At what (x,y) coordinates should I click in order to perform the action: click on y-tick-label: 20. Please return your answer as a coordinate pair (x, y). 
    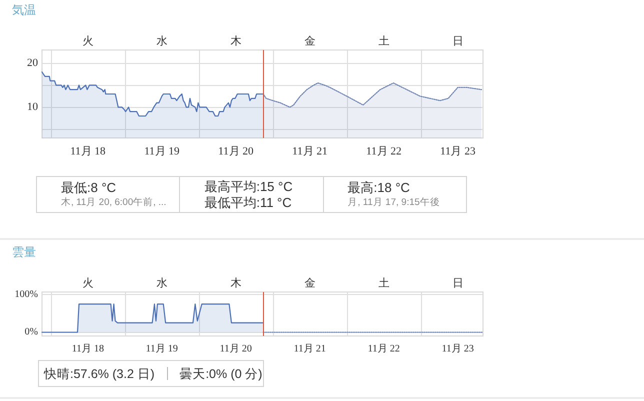
    Looking at the image, I should click on (32, 63).